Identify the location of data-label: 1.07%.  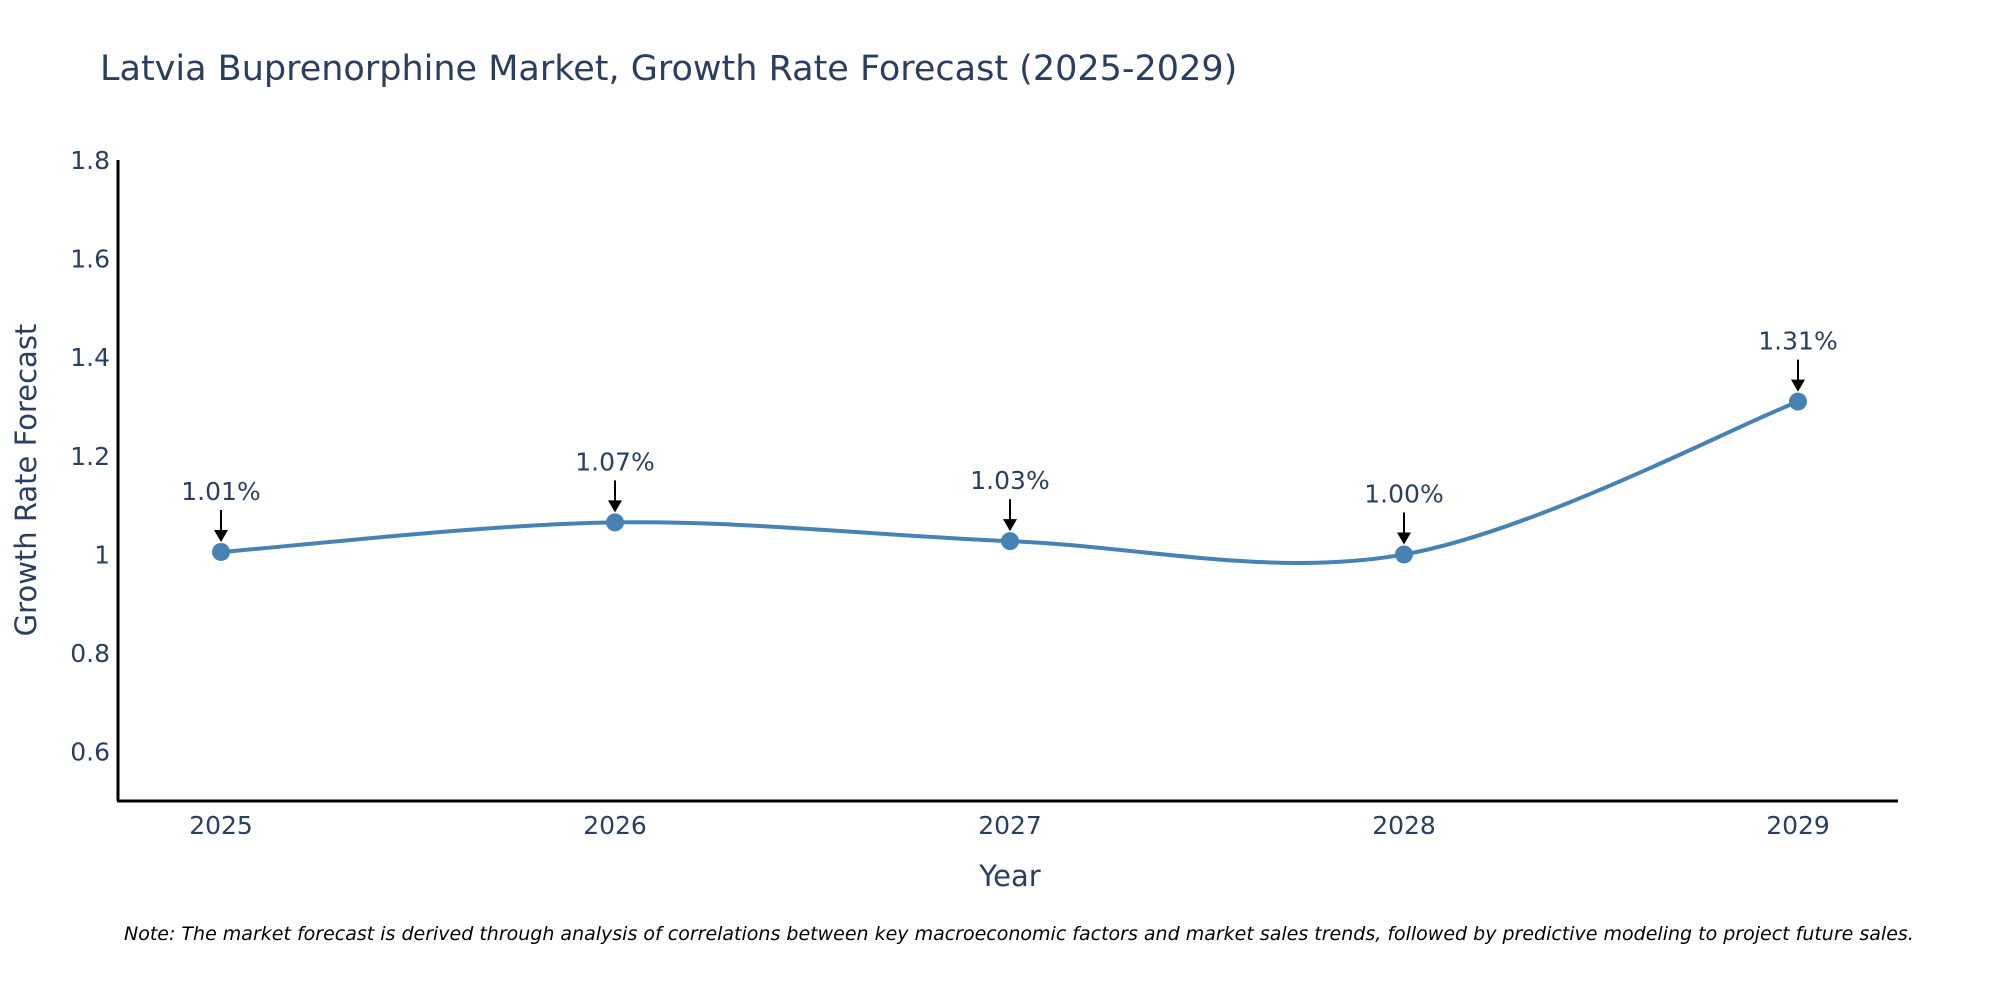
(614, 461).